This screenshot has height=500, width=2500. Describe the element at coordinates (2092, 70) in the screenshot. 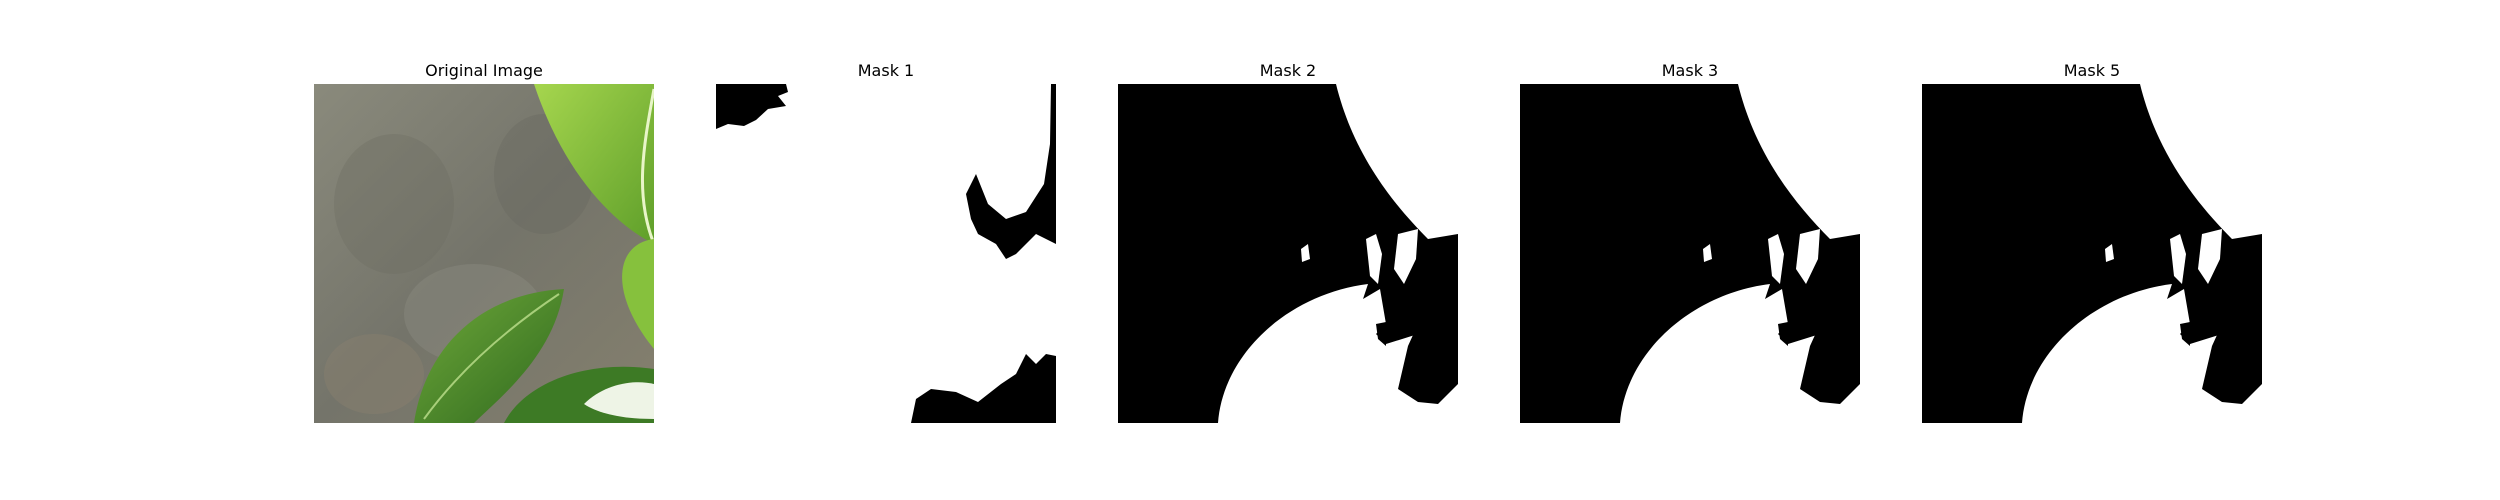

I see `panel-title: Mask 5` at that location.